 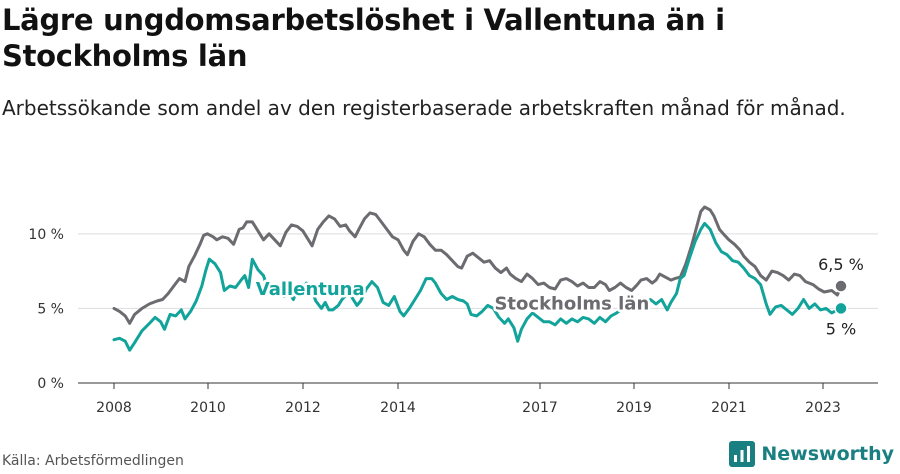 I want to click on brand-logo: Newsworthy, so click(x=811, y=454).